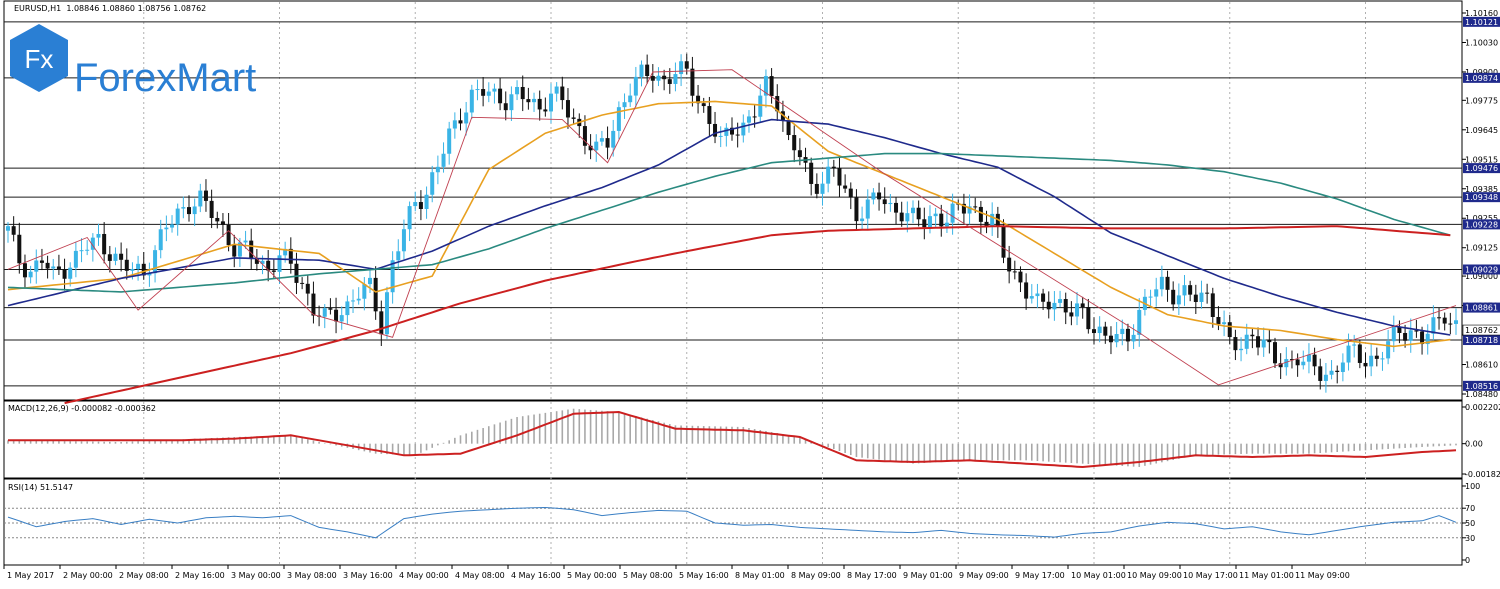 The height and width of the screenshot is (589, 1500). Describe the element at coordinates (1481, 340) in the screenshot. I see `level-price-label: 1.08718` at that location.